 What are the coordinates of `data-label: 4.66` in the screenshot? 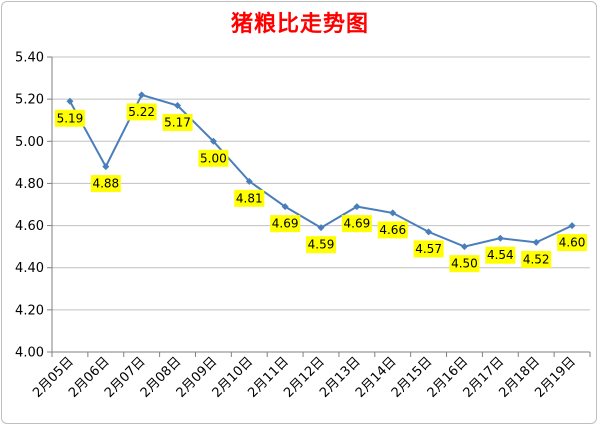 It's located at (392, 230).